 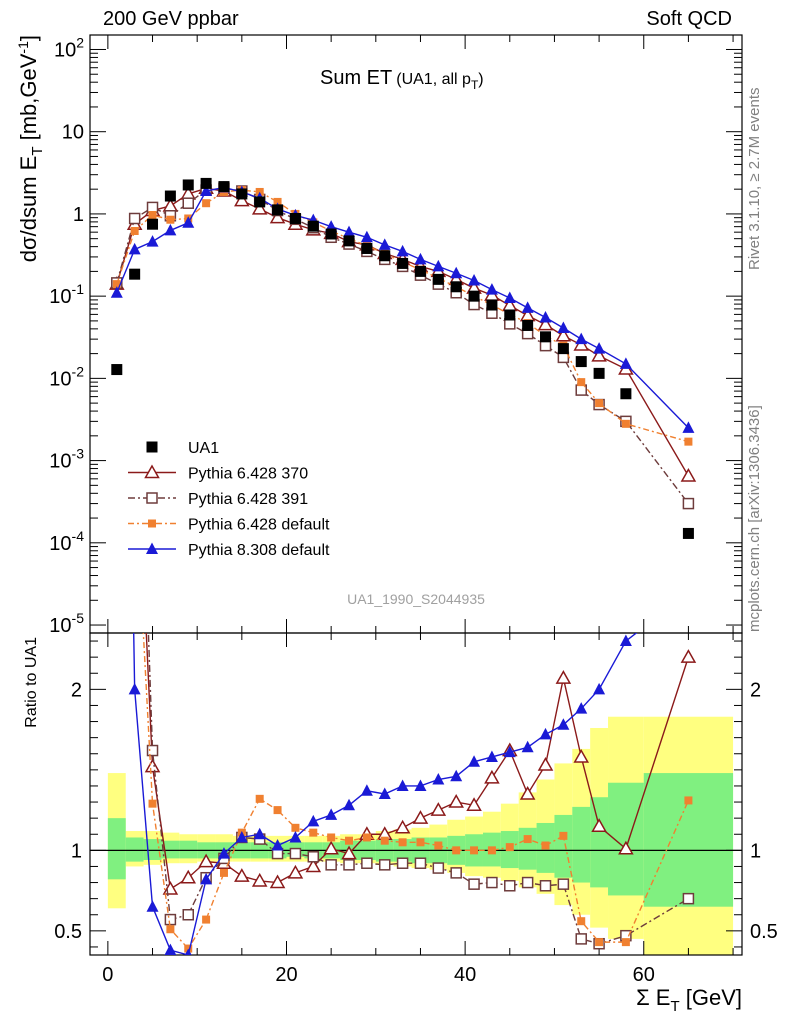 What do you see at coordinates (475, 85) in the screenshot?
I see `chart-title-sub-index: T` at bounding box center [475, 85].